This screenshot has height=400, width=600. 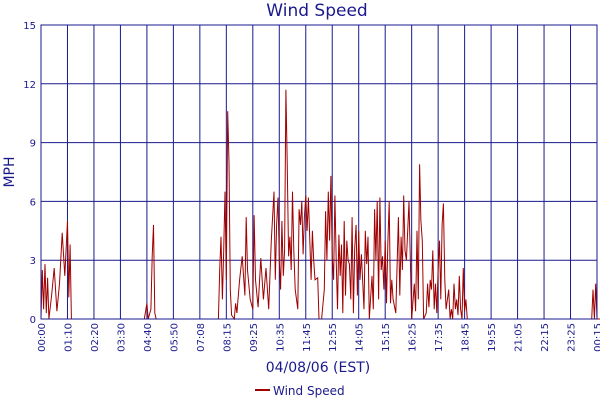 What do you see at coordinates (519, 337) in the screenshot?
I see `x-tick-label: 21:05` at bounding box center [519, 337].